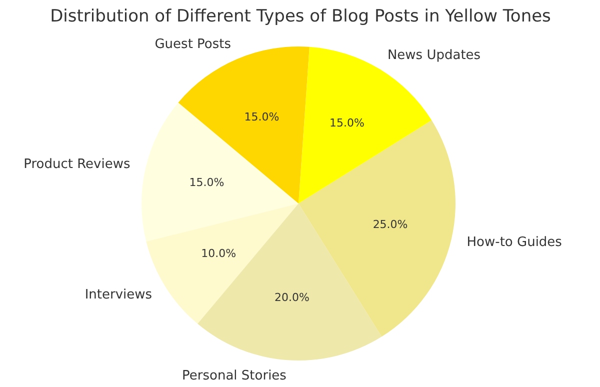  What do you see at coordinates (77, 164) in the screenshot?
I see `slice-label: Product Reviews` at bounding box center [77, 164].